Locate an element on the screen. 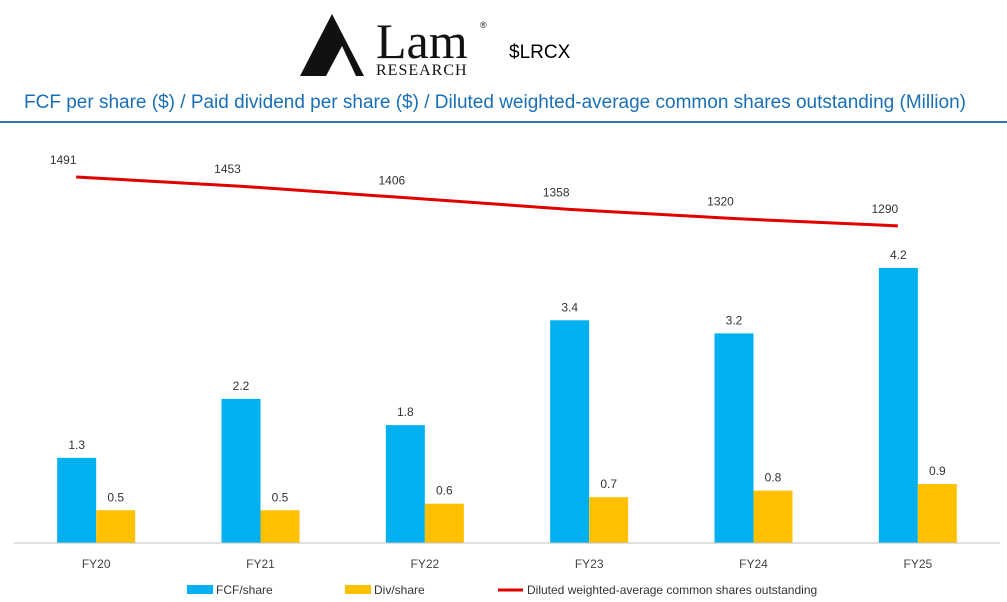  legend-label-fcf-share: FCF/share is located at coordinates (244, 590).